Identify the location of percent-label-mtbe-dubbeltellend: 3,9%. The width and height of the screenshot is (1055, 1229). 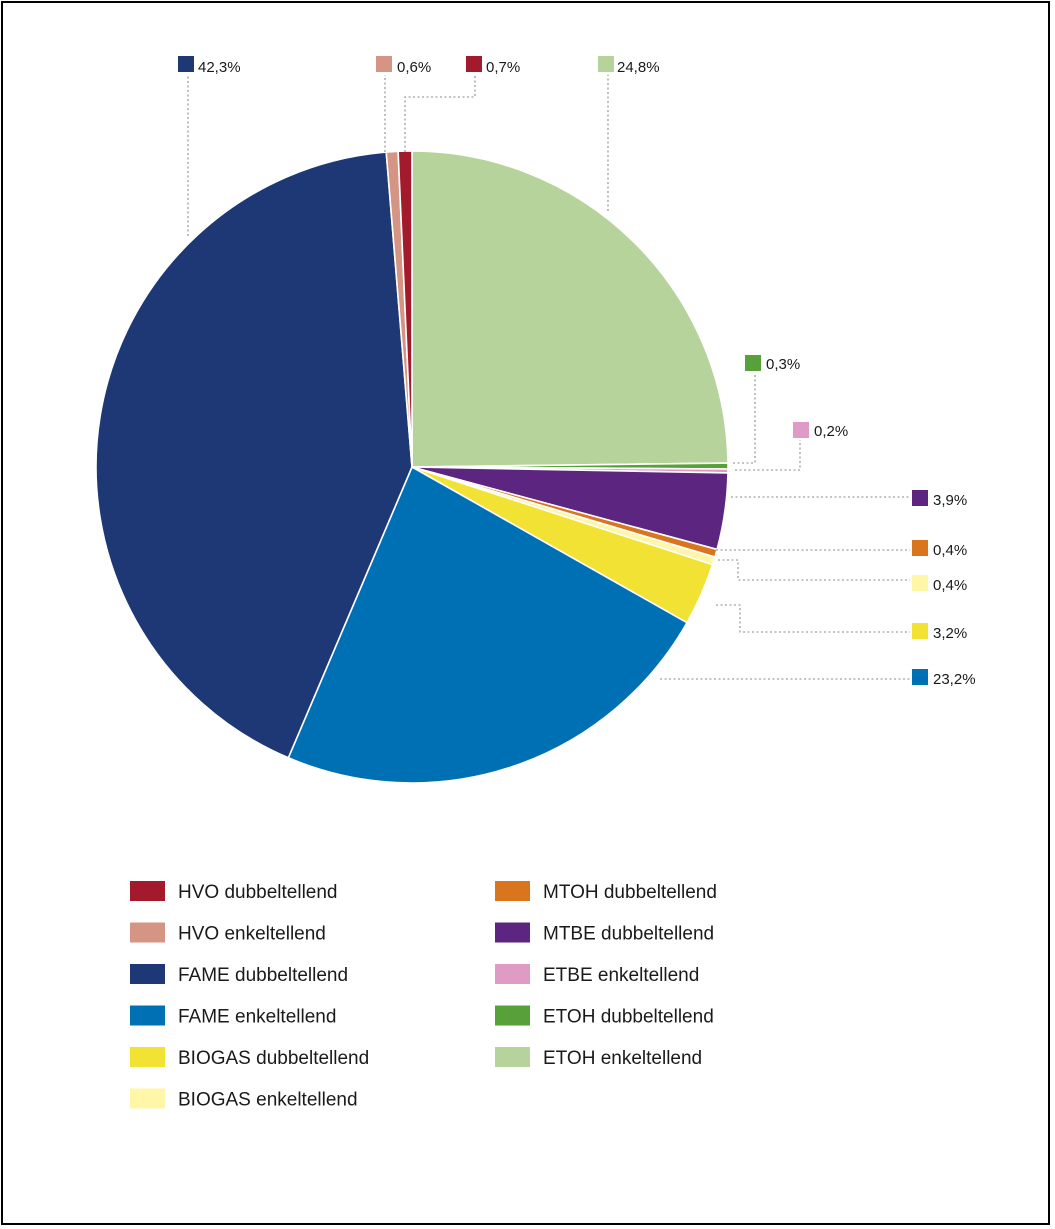
(950, 500).